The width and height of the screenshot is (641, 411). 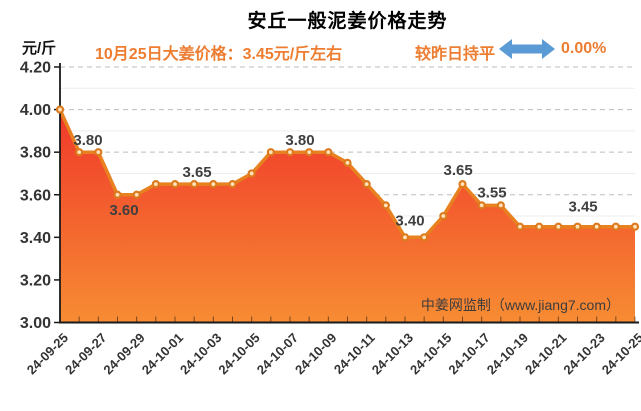 I want to click on x-axis-label: 24-10-23, so click(x=583, y=353).